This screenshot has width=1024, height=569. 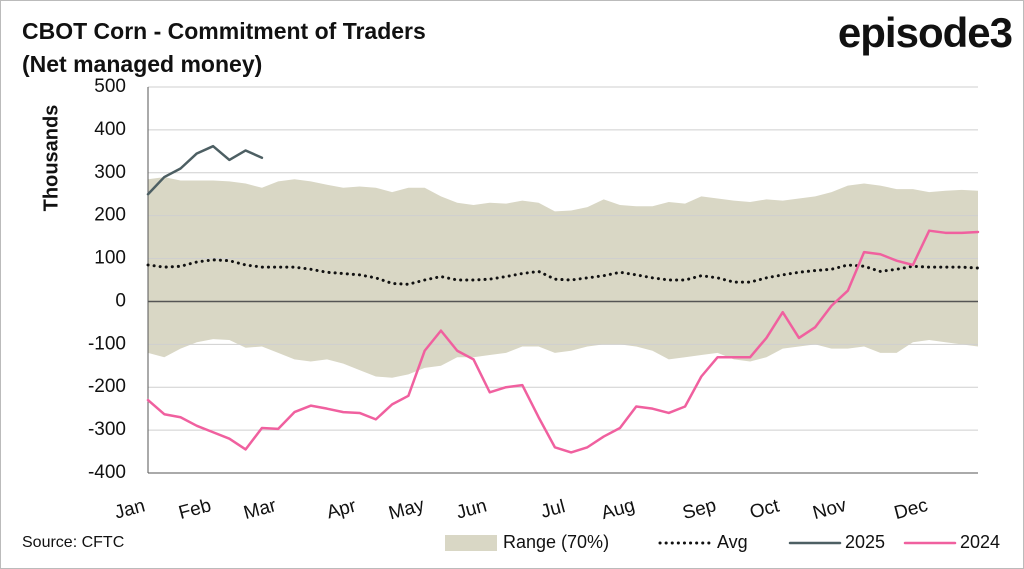 I want to click on y-tick-label: 500, so click(x=110, y=86).